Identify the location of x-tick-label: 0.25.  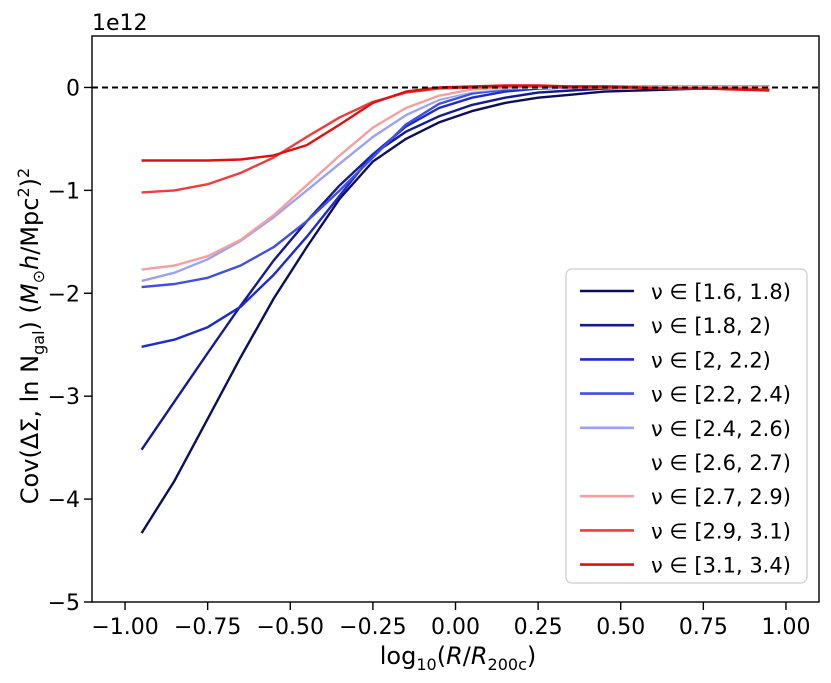
(538, 627).